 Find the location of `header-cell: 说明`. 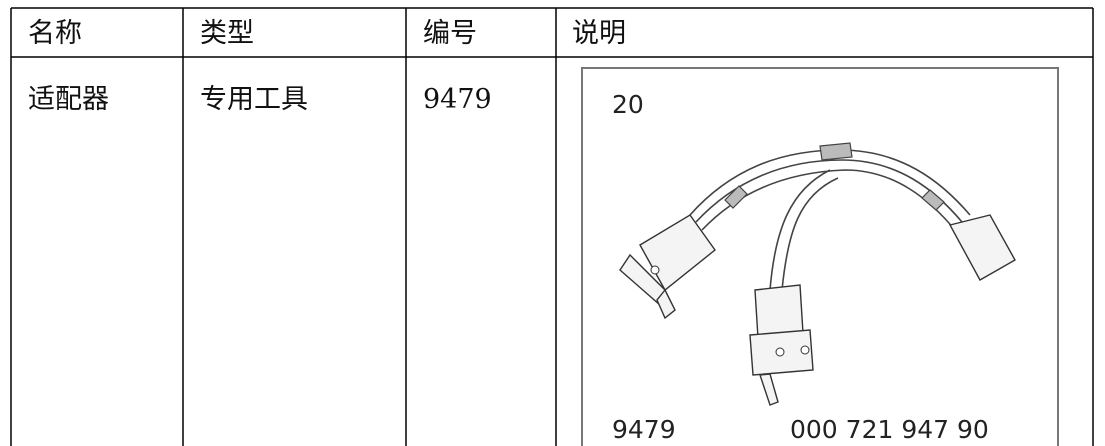

header-cell: 说明 is located at coordinates (599, 33).